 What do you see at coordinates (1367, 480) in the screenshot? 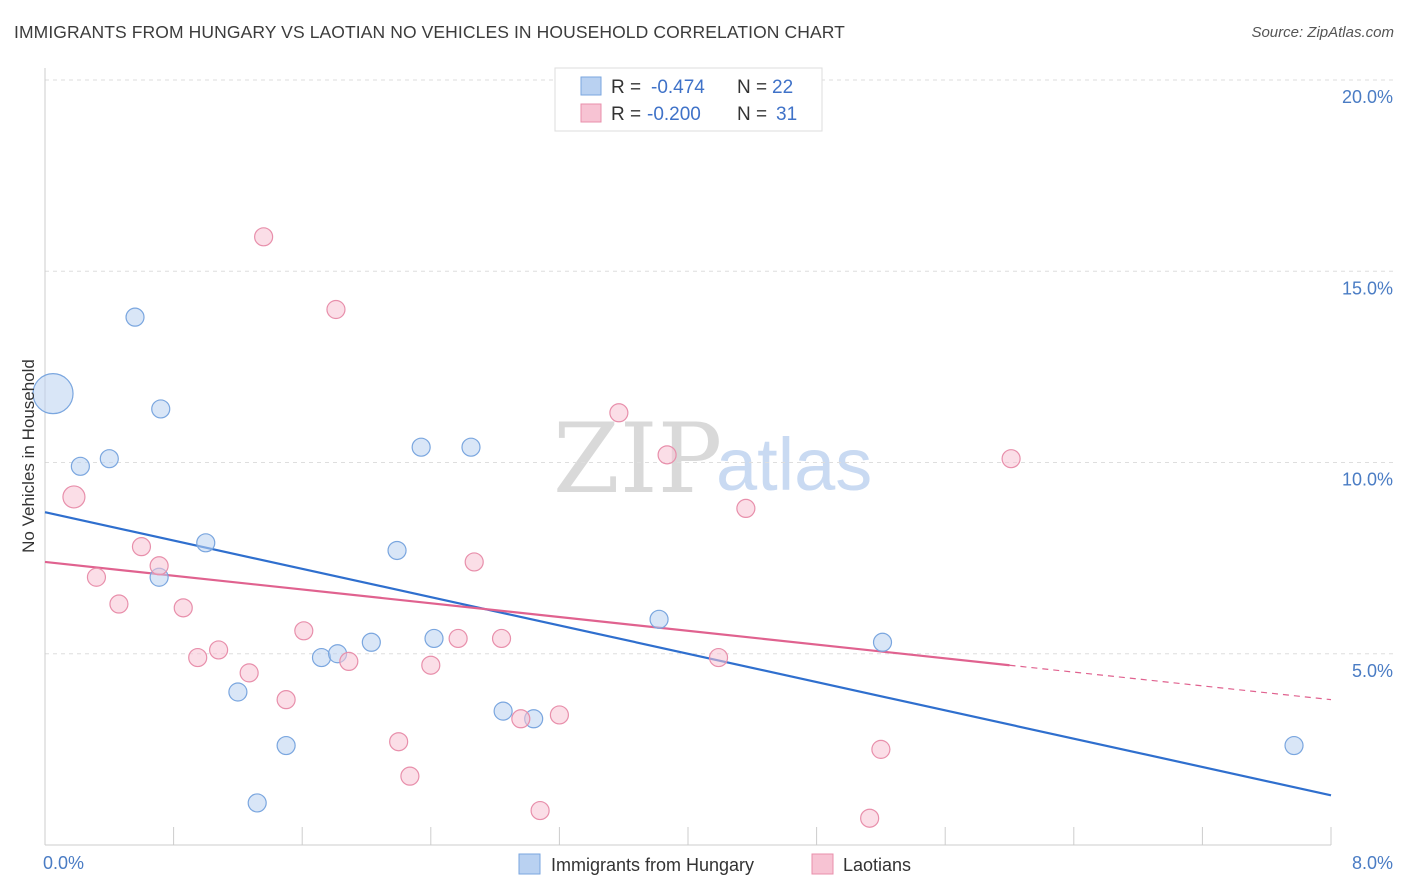
I see `y-tick-label: 10.0%` at bounding box center [1367, 480].